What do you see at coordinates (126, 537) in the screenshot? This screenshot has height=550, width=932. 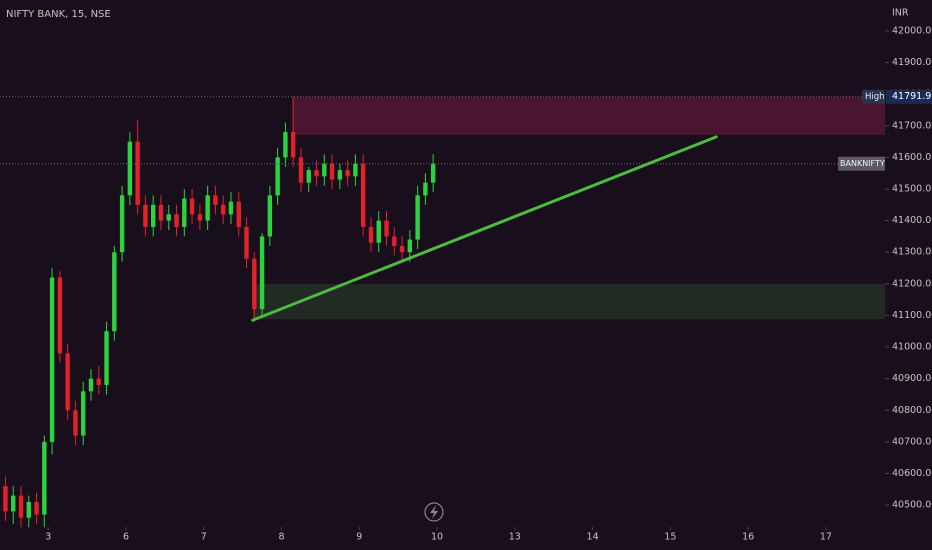 I see `x-tick-label: 6` at bounding box center [126, 537].